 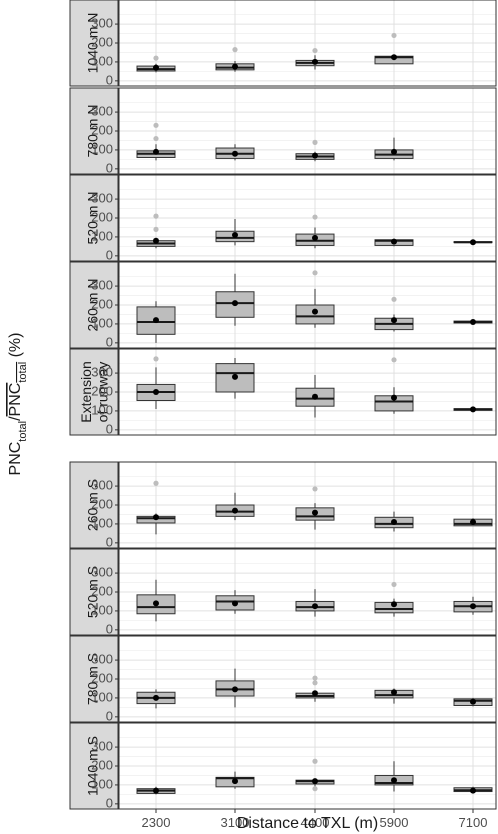 What do you see at coordinates (15, 400) in the screenshot?
I see `y-axis-title-part: PNC` at bounding box center [15, 400].